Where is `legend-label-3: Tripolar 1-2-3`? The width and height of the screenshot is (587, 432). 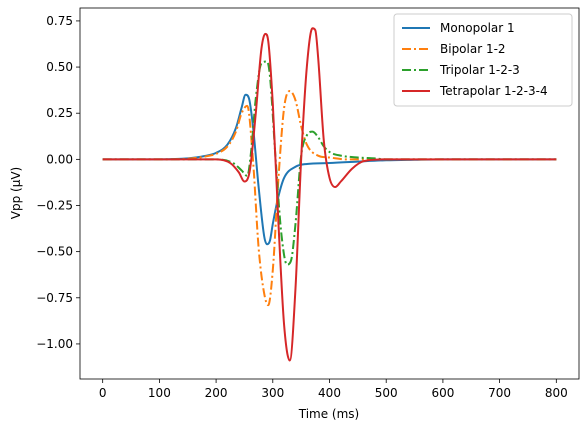 legend-label-3: Tripolar 1-2-3 is located at coordinates (479, 70).